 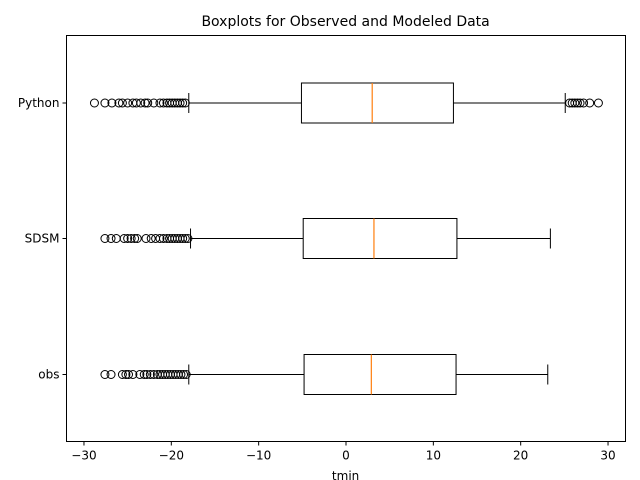 I want to click on x-tick-label: 0, so click(x=346, y=456).